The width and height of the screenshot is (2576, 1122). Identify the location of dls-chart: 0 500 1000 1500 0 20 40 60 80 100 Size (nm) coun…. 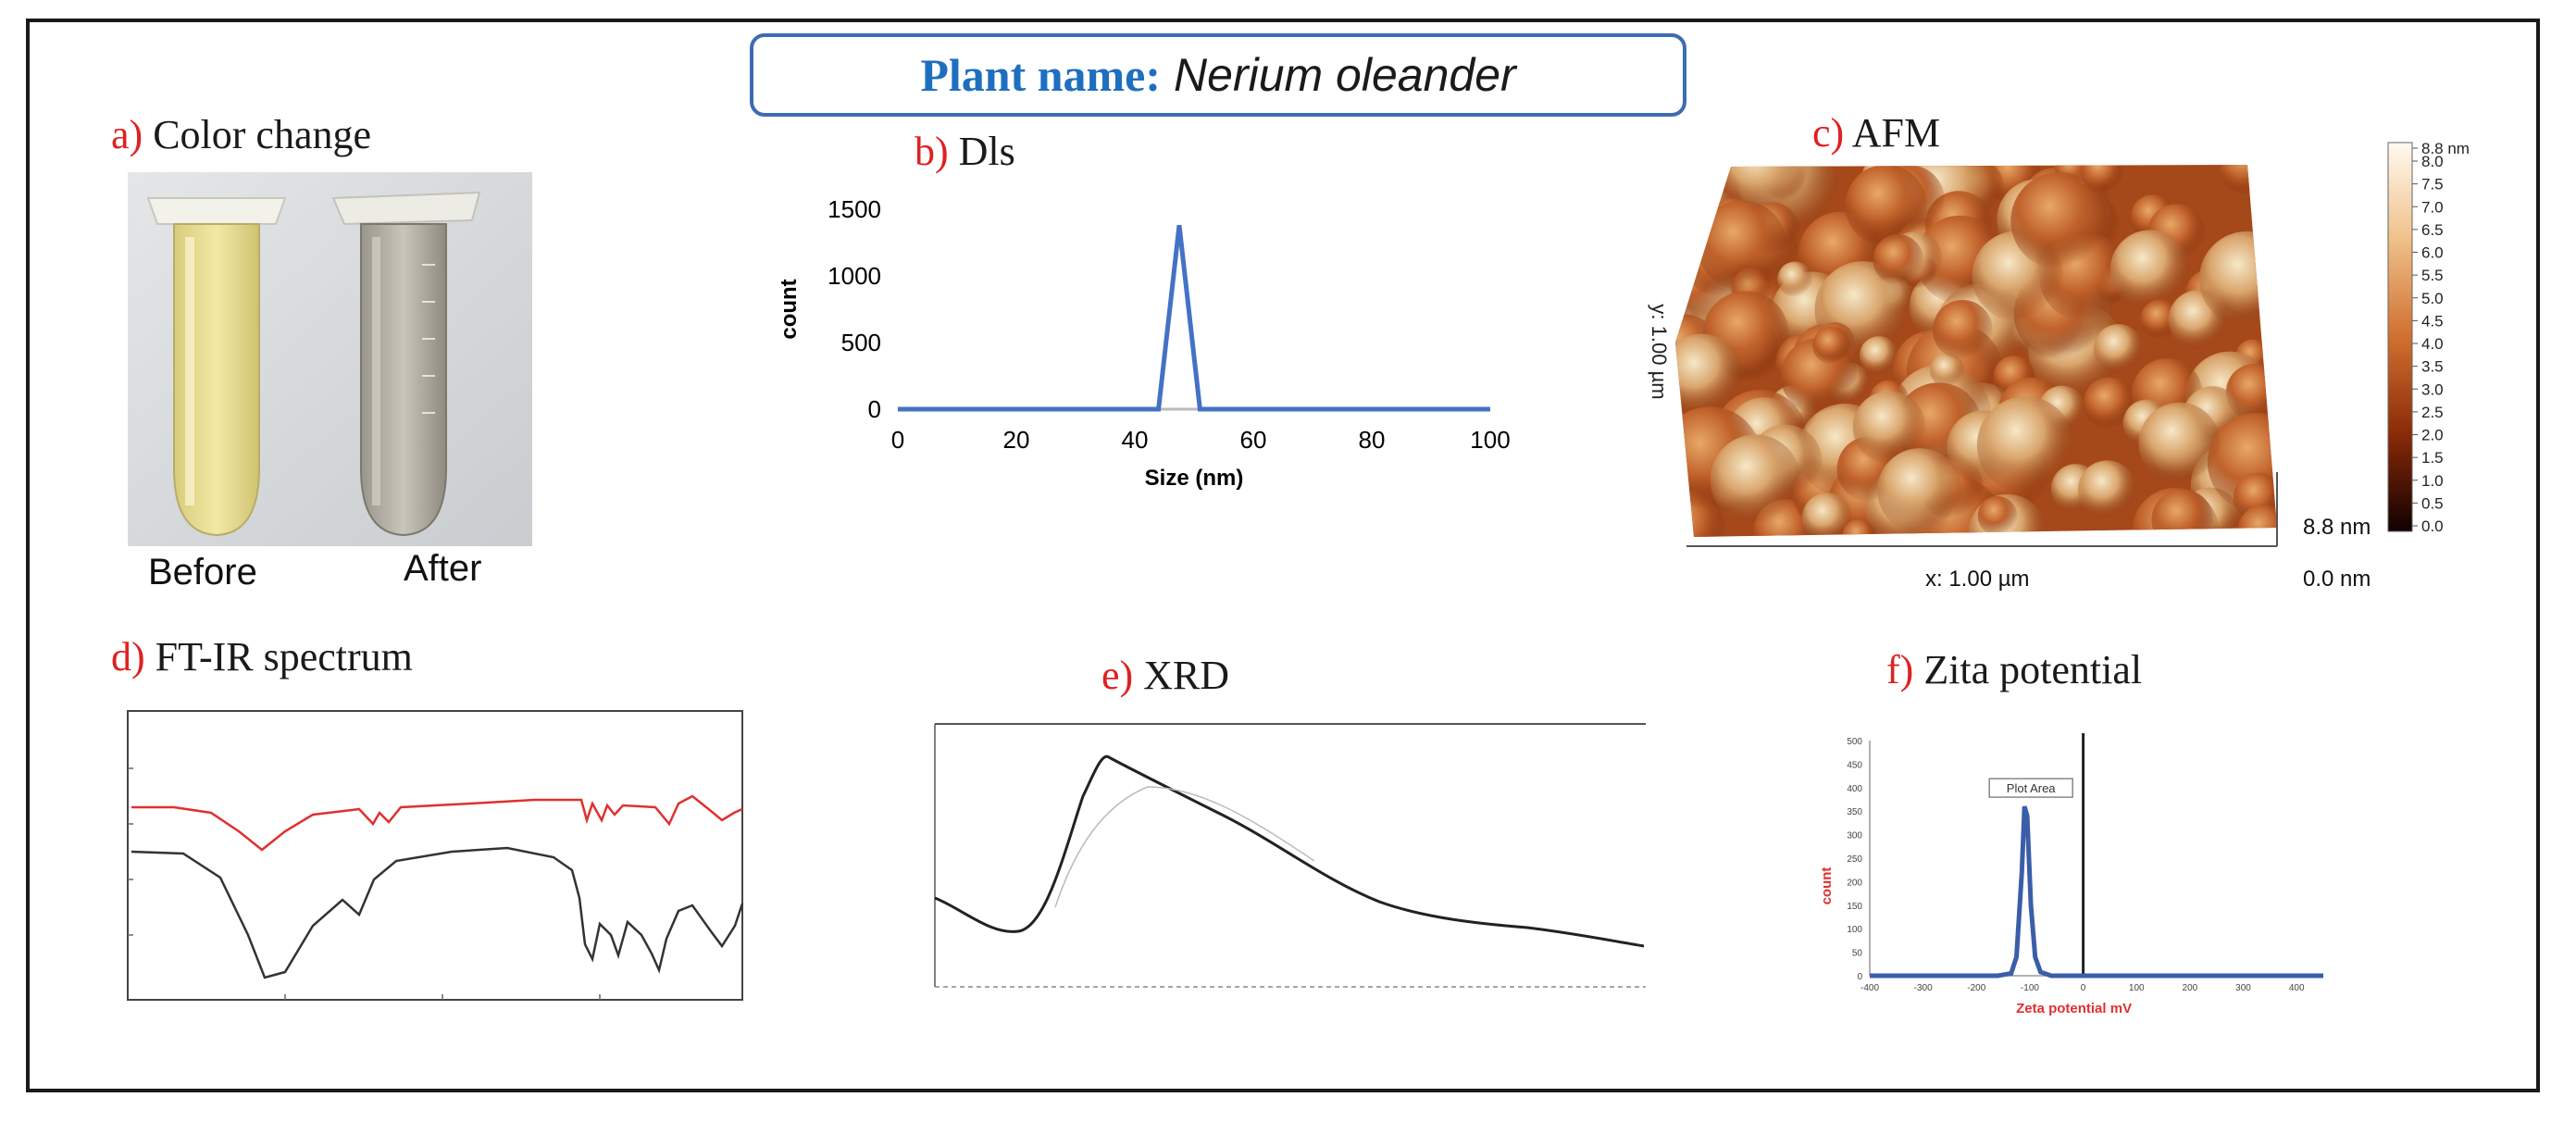
(1144, 343).